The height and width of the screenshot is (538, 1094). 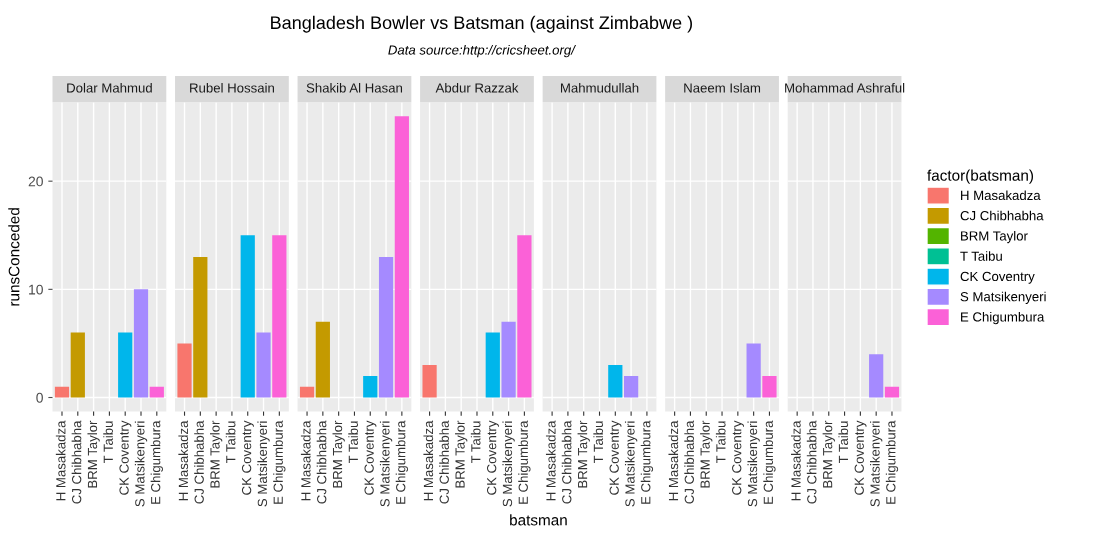 I want to click on legend-label: BRM Taylor, so click(x=994, y=237).